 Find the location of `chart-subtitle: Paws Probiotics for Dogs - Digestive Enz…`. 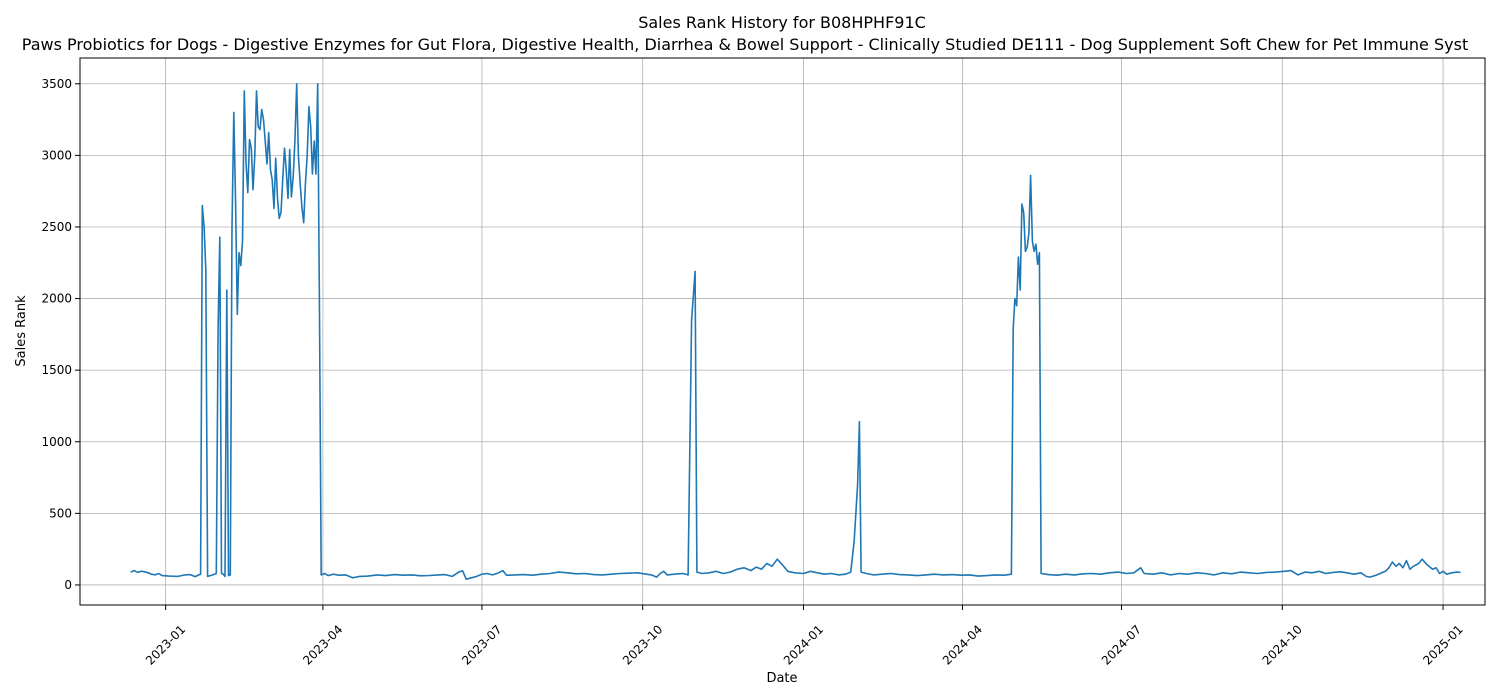

chart-subtitle: Paws Probiotics for Dogs - Digestive Enz… is located at coordinates (745, 44).